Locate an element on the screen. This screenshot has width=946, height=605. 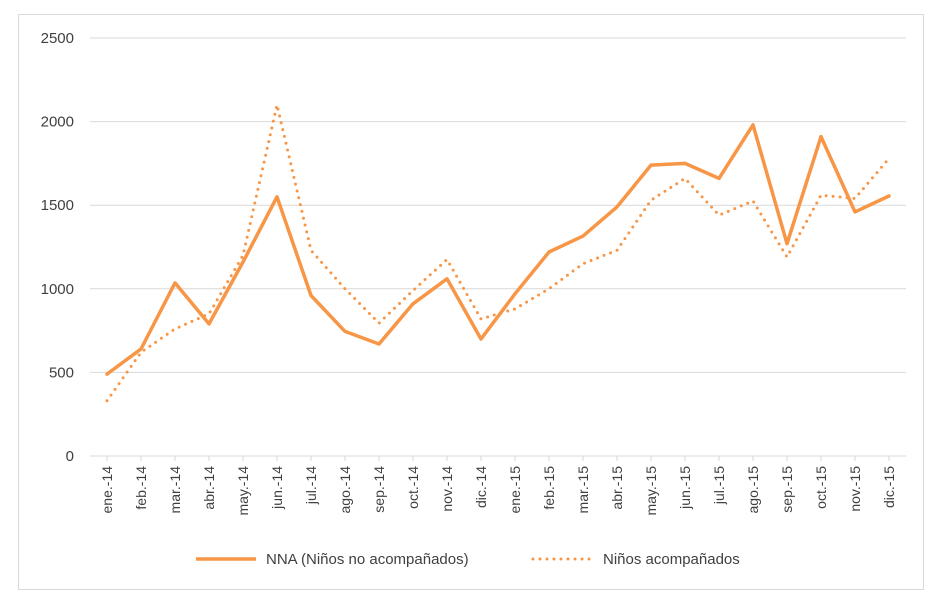
y-tick-label: 2500 is located at coordinates (57, 38).